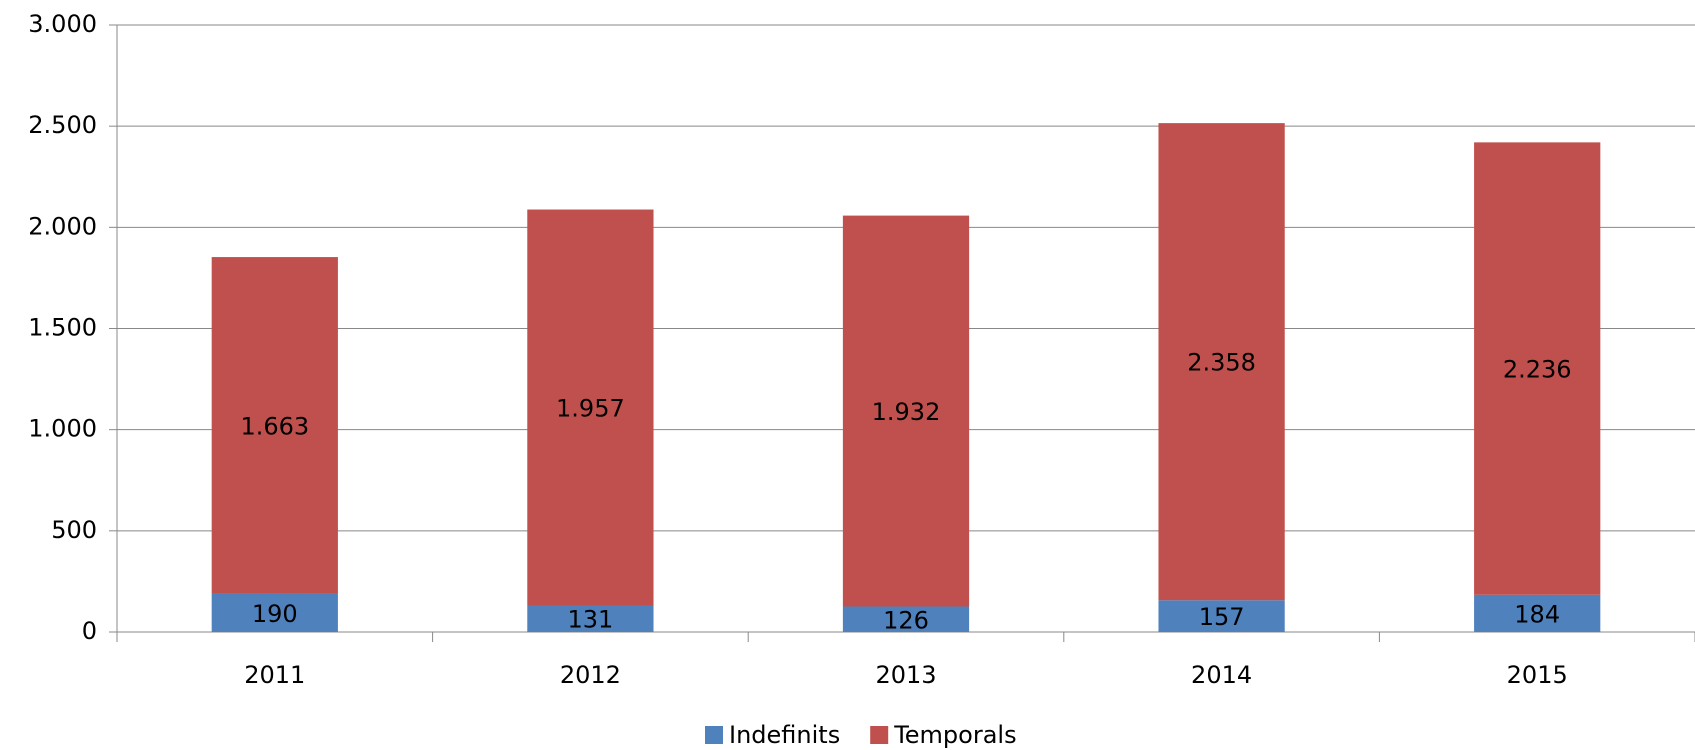 Image resolution: width=1695 pixels, height=750 pixels. I want to click on x-tick-label: 2012, so click(590, 675).